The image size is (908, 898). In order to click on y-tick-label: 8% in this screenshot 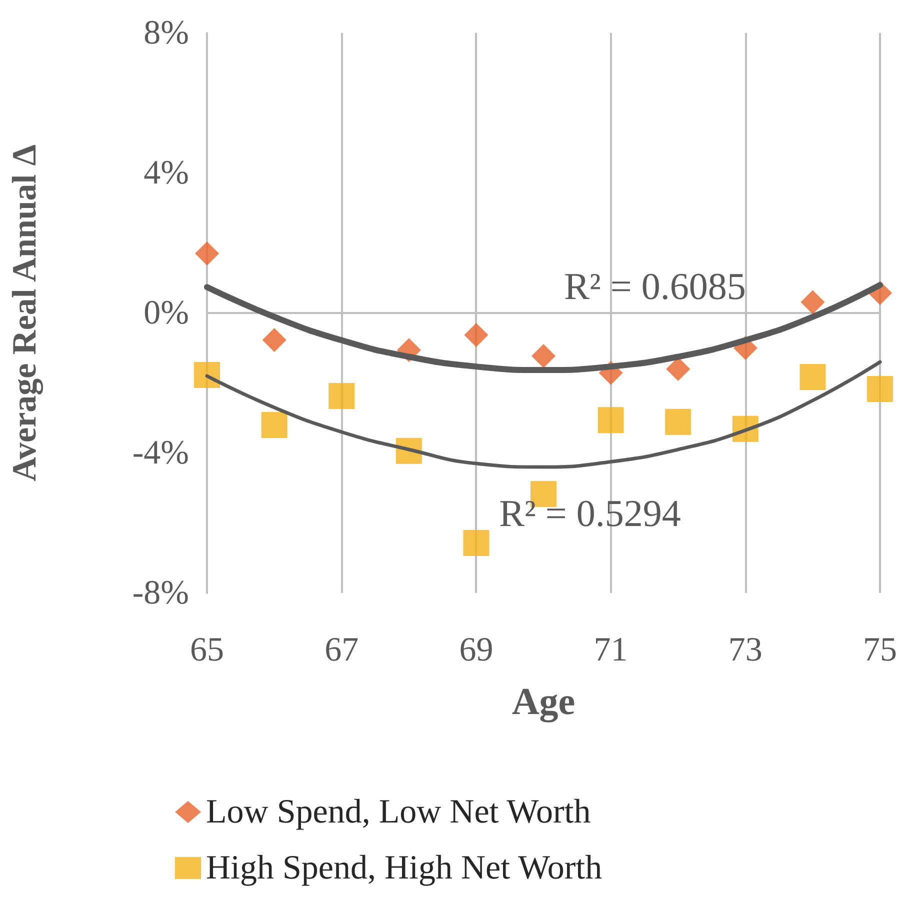, I will do `click(166, 33)`.